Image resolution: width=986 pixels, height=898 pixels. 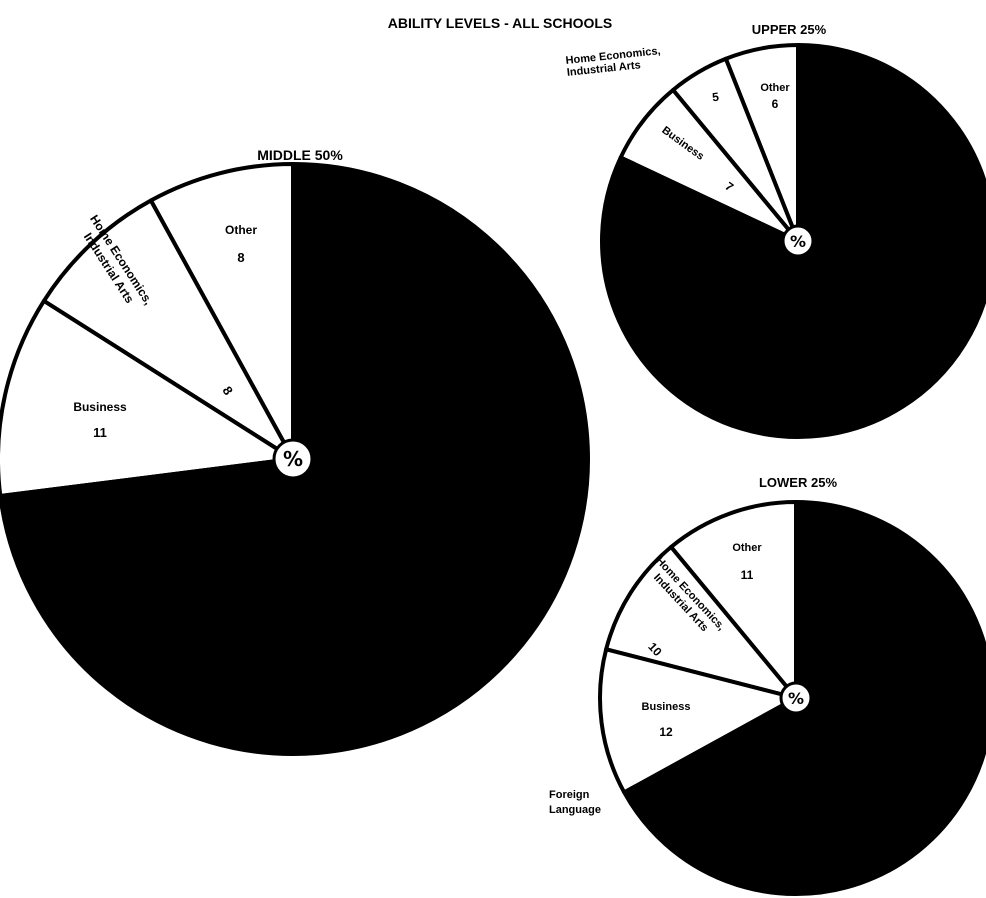 What do you see at coordinates (798, 482) in the screenshot?
I see `pie-title: LOWER 25%` at bounding box center [798, 482].